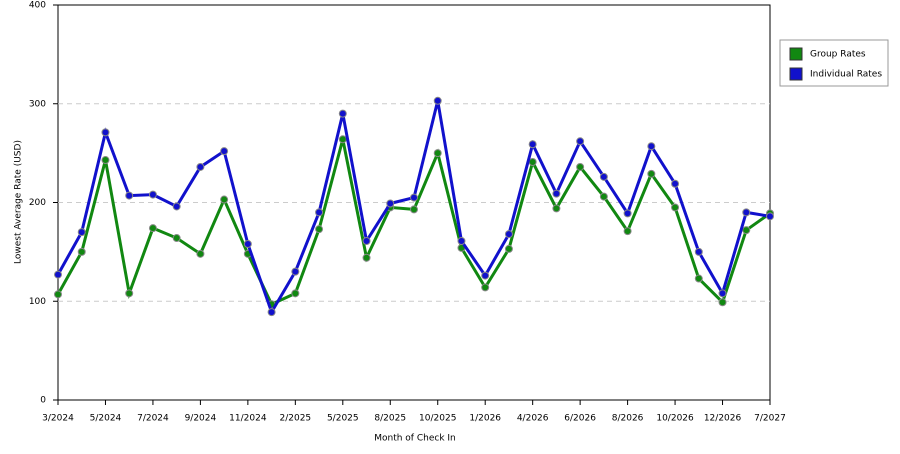 The height and width of the screenshot is (454, 900). What do you see at coordinates (19, 202) in the screenshot?
I see `y-axis-label: Lowest Average Rate (USD)` at bounding box center [19, 202].